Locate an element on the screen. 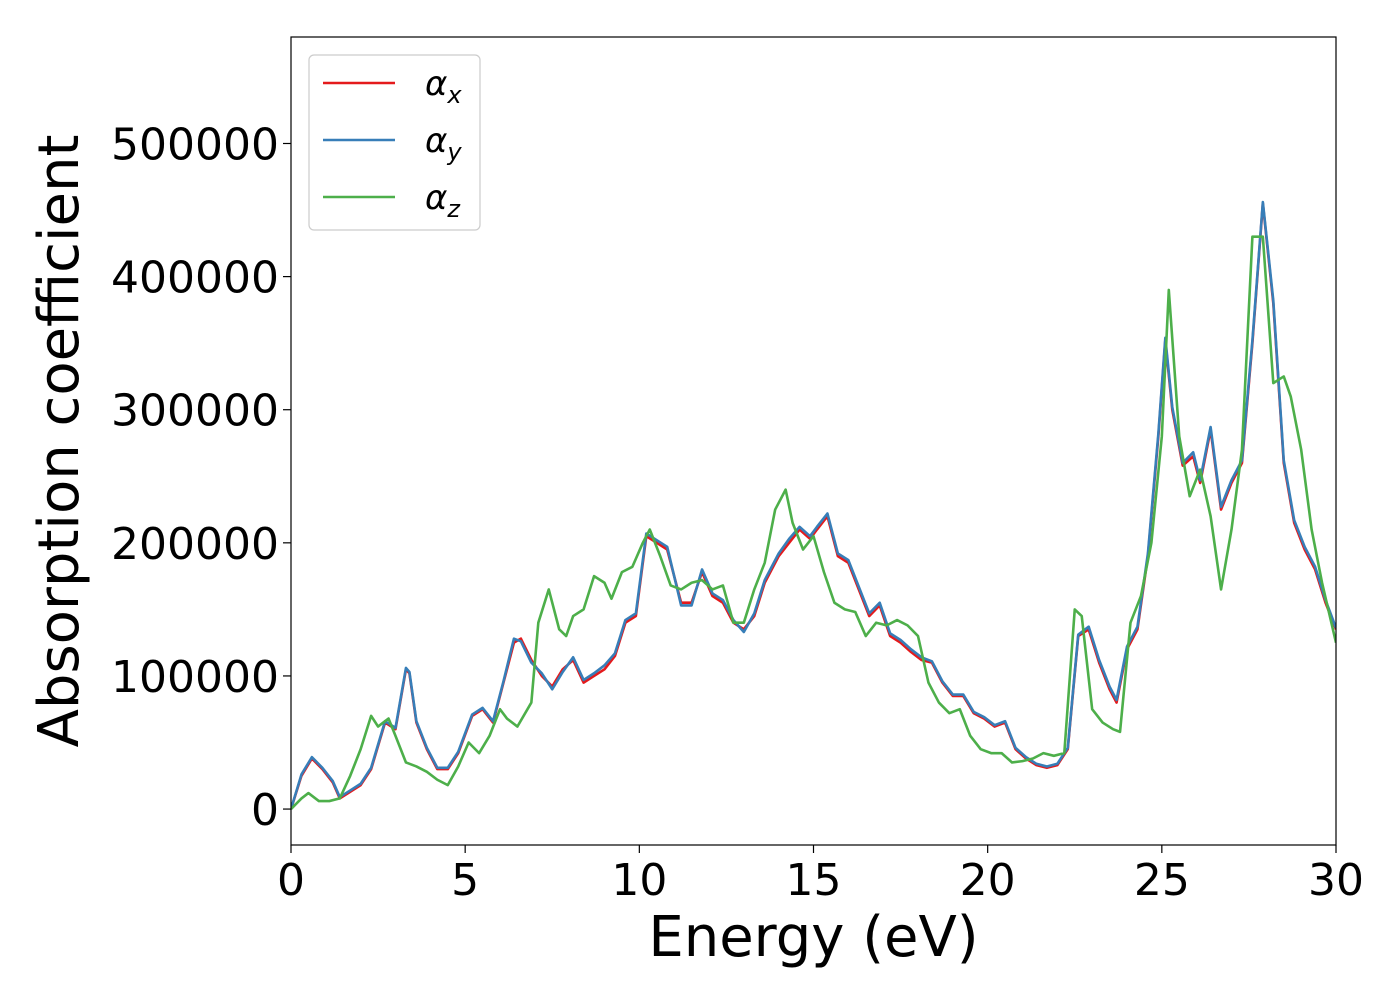  legend-label-z: αz is located at coordinates (443, 200).